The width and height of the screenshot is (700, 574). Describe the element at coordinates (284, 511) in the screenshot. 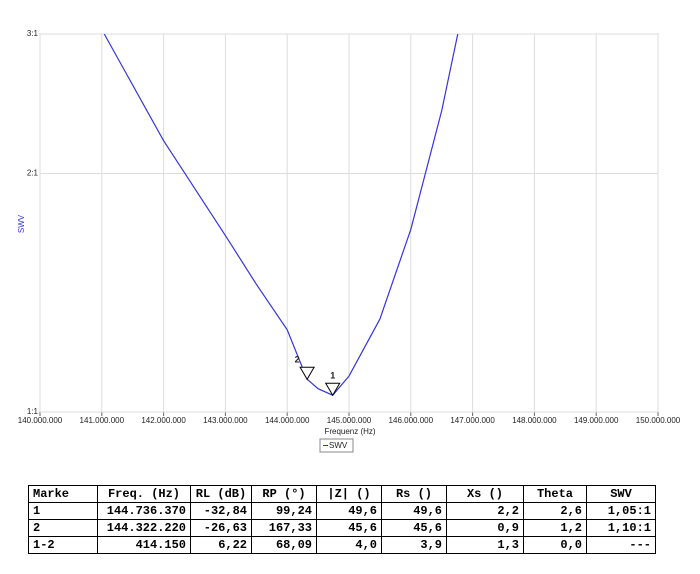

I see `table-cell: 99,24` at that location.